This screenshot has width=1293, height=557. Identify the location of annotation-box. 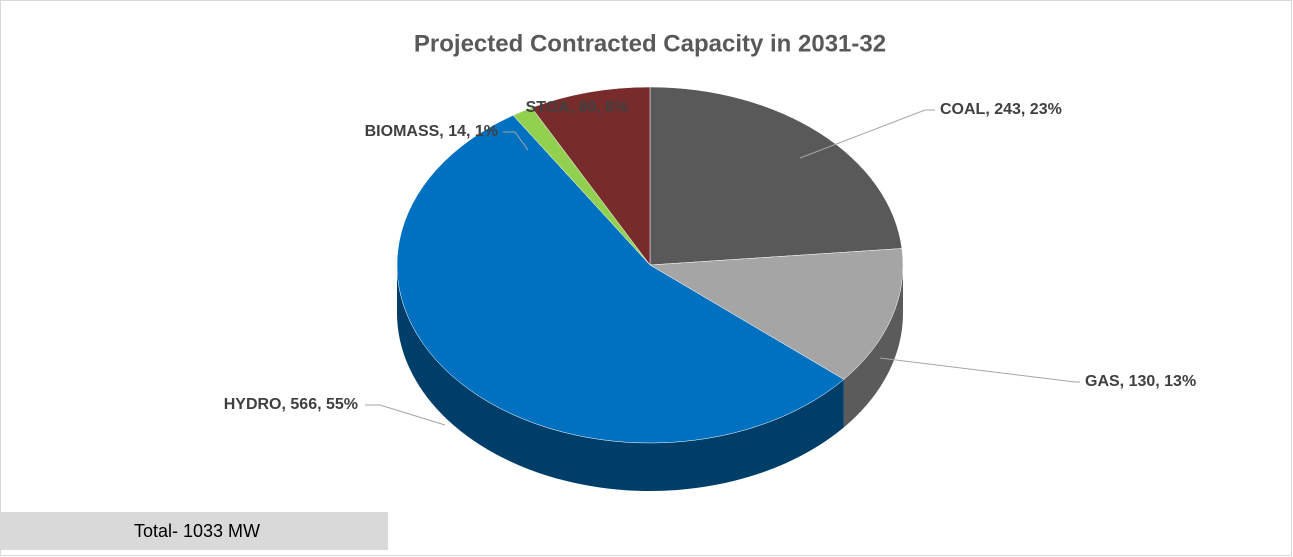
(194, 531).